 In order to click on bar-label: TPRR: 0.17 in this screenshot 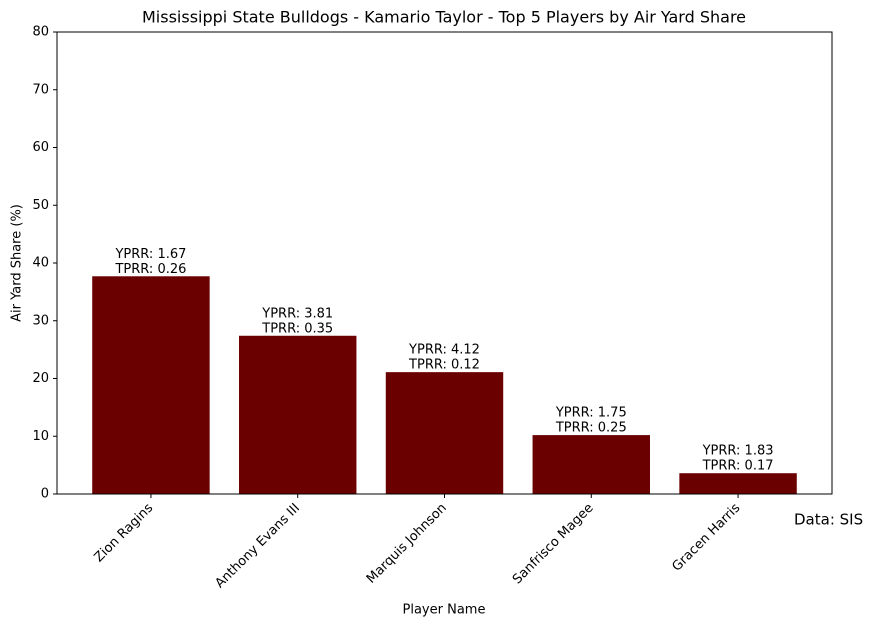, I will do `click(738, 466)`.